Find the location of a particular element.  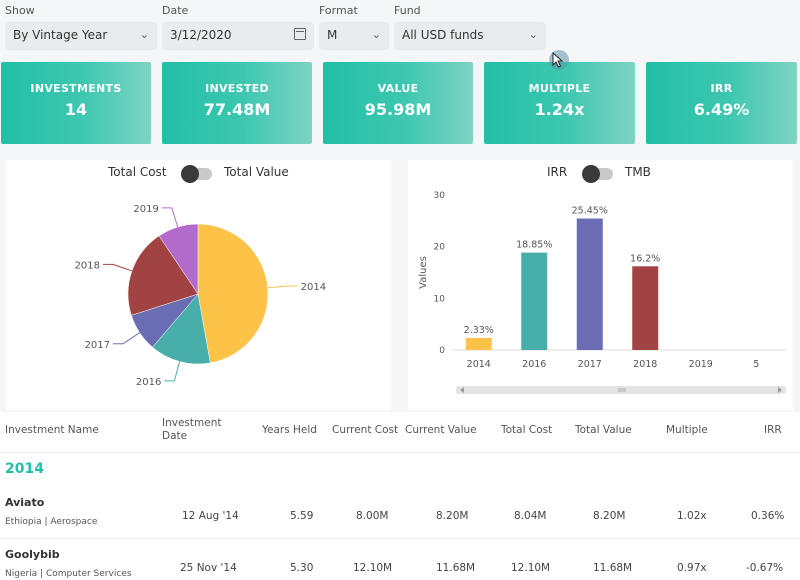

header-current-value: Current Value is located at coordinates (441, 430).